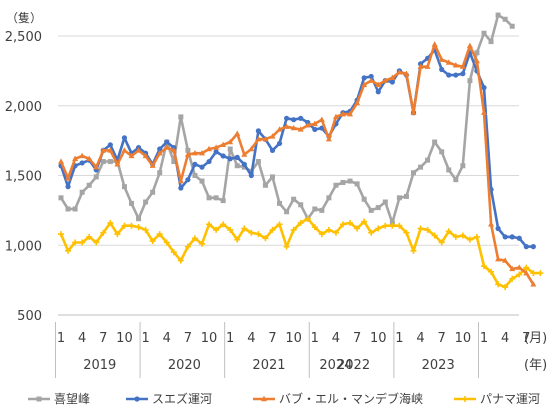 The height and width of the screenshot is (418, 553). Describe the element at coordinates (230, 338) in the screenshot. I see `x-tick-label: 1` at that location.